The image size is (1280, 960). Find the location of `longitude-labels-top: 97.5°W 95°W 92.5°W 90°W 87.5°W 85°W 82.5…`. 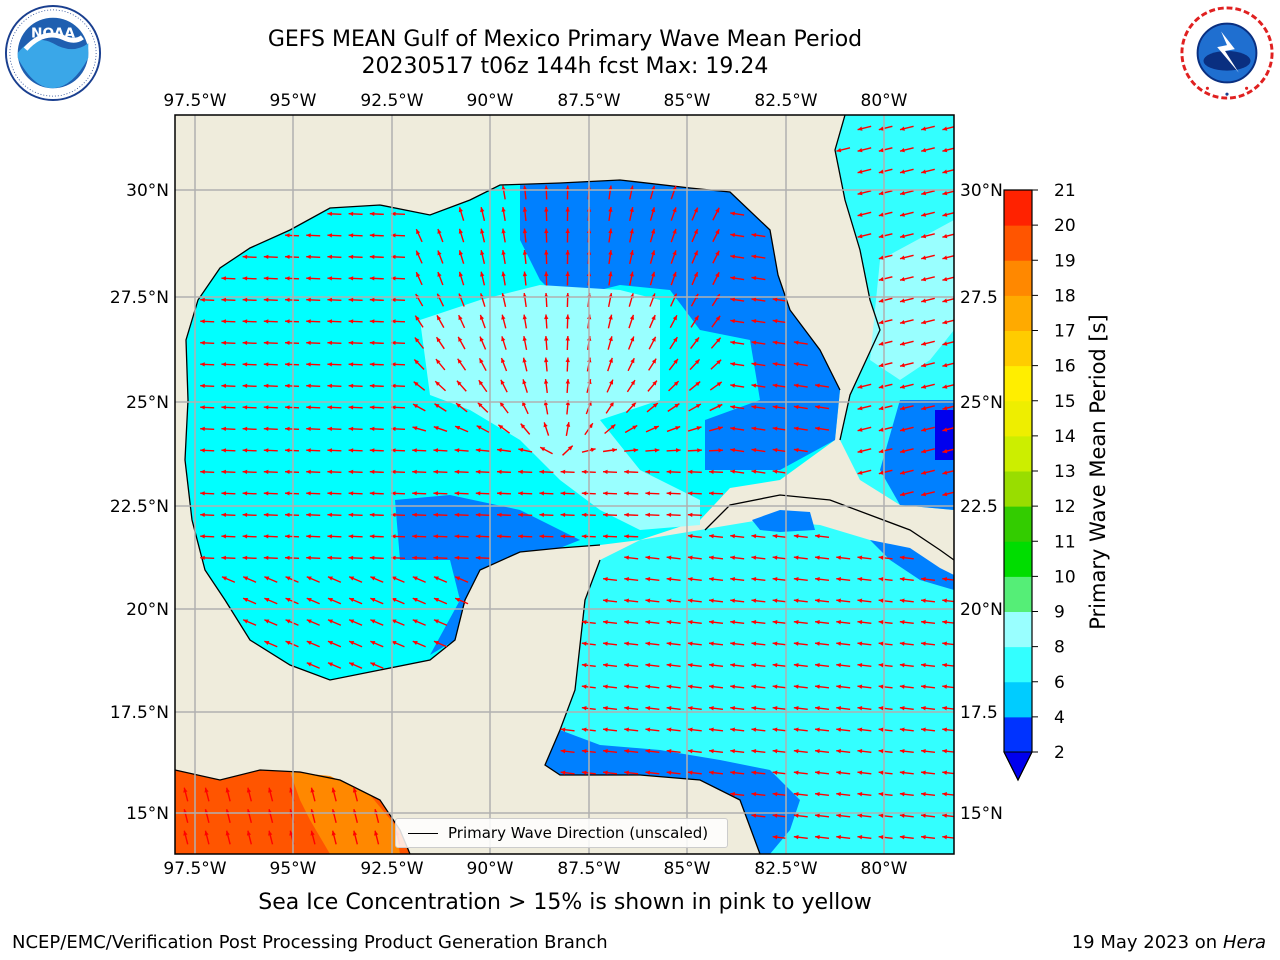

longitude-labels-top: 97.5°W 95°W 92.5°W 90°W 87.5°W 85°W 82.5… is located at coordinates (535, 101).